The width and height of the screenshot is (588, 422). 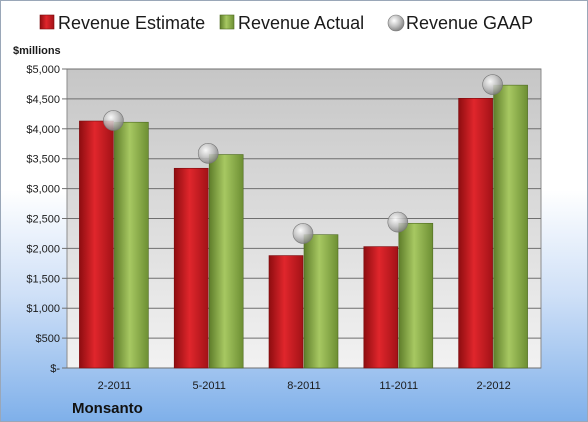 What do you see at coordinates (131, 23) in the screenshot?
I see `legend-label: Revenue Estimate` at bounding box center [131, 23].